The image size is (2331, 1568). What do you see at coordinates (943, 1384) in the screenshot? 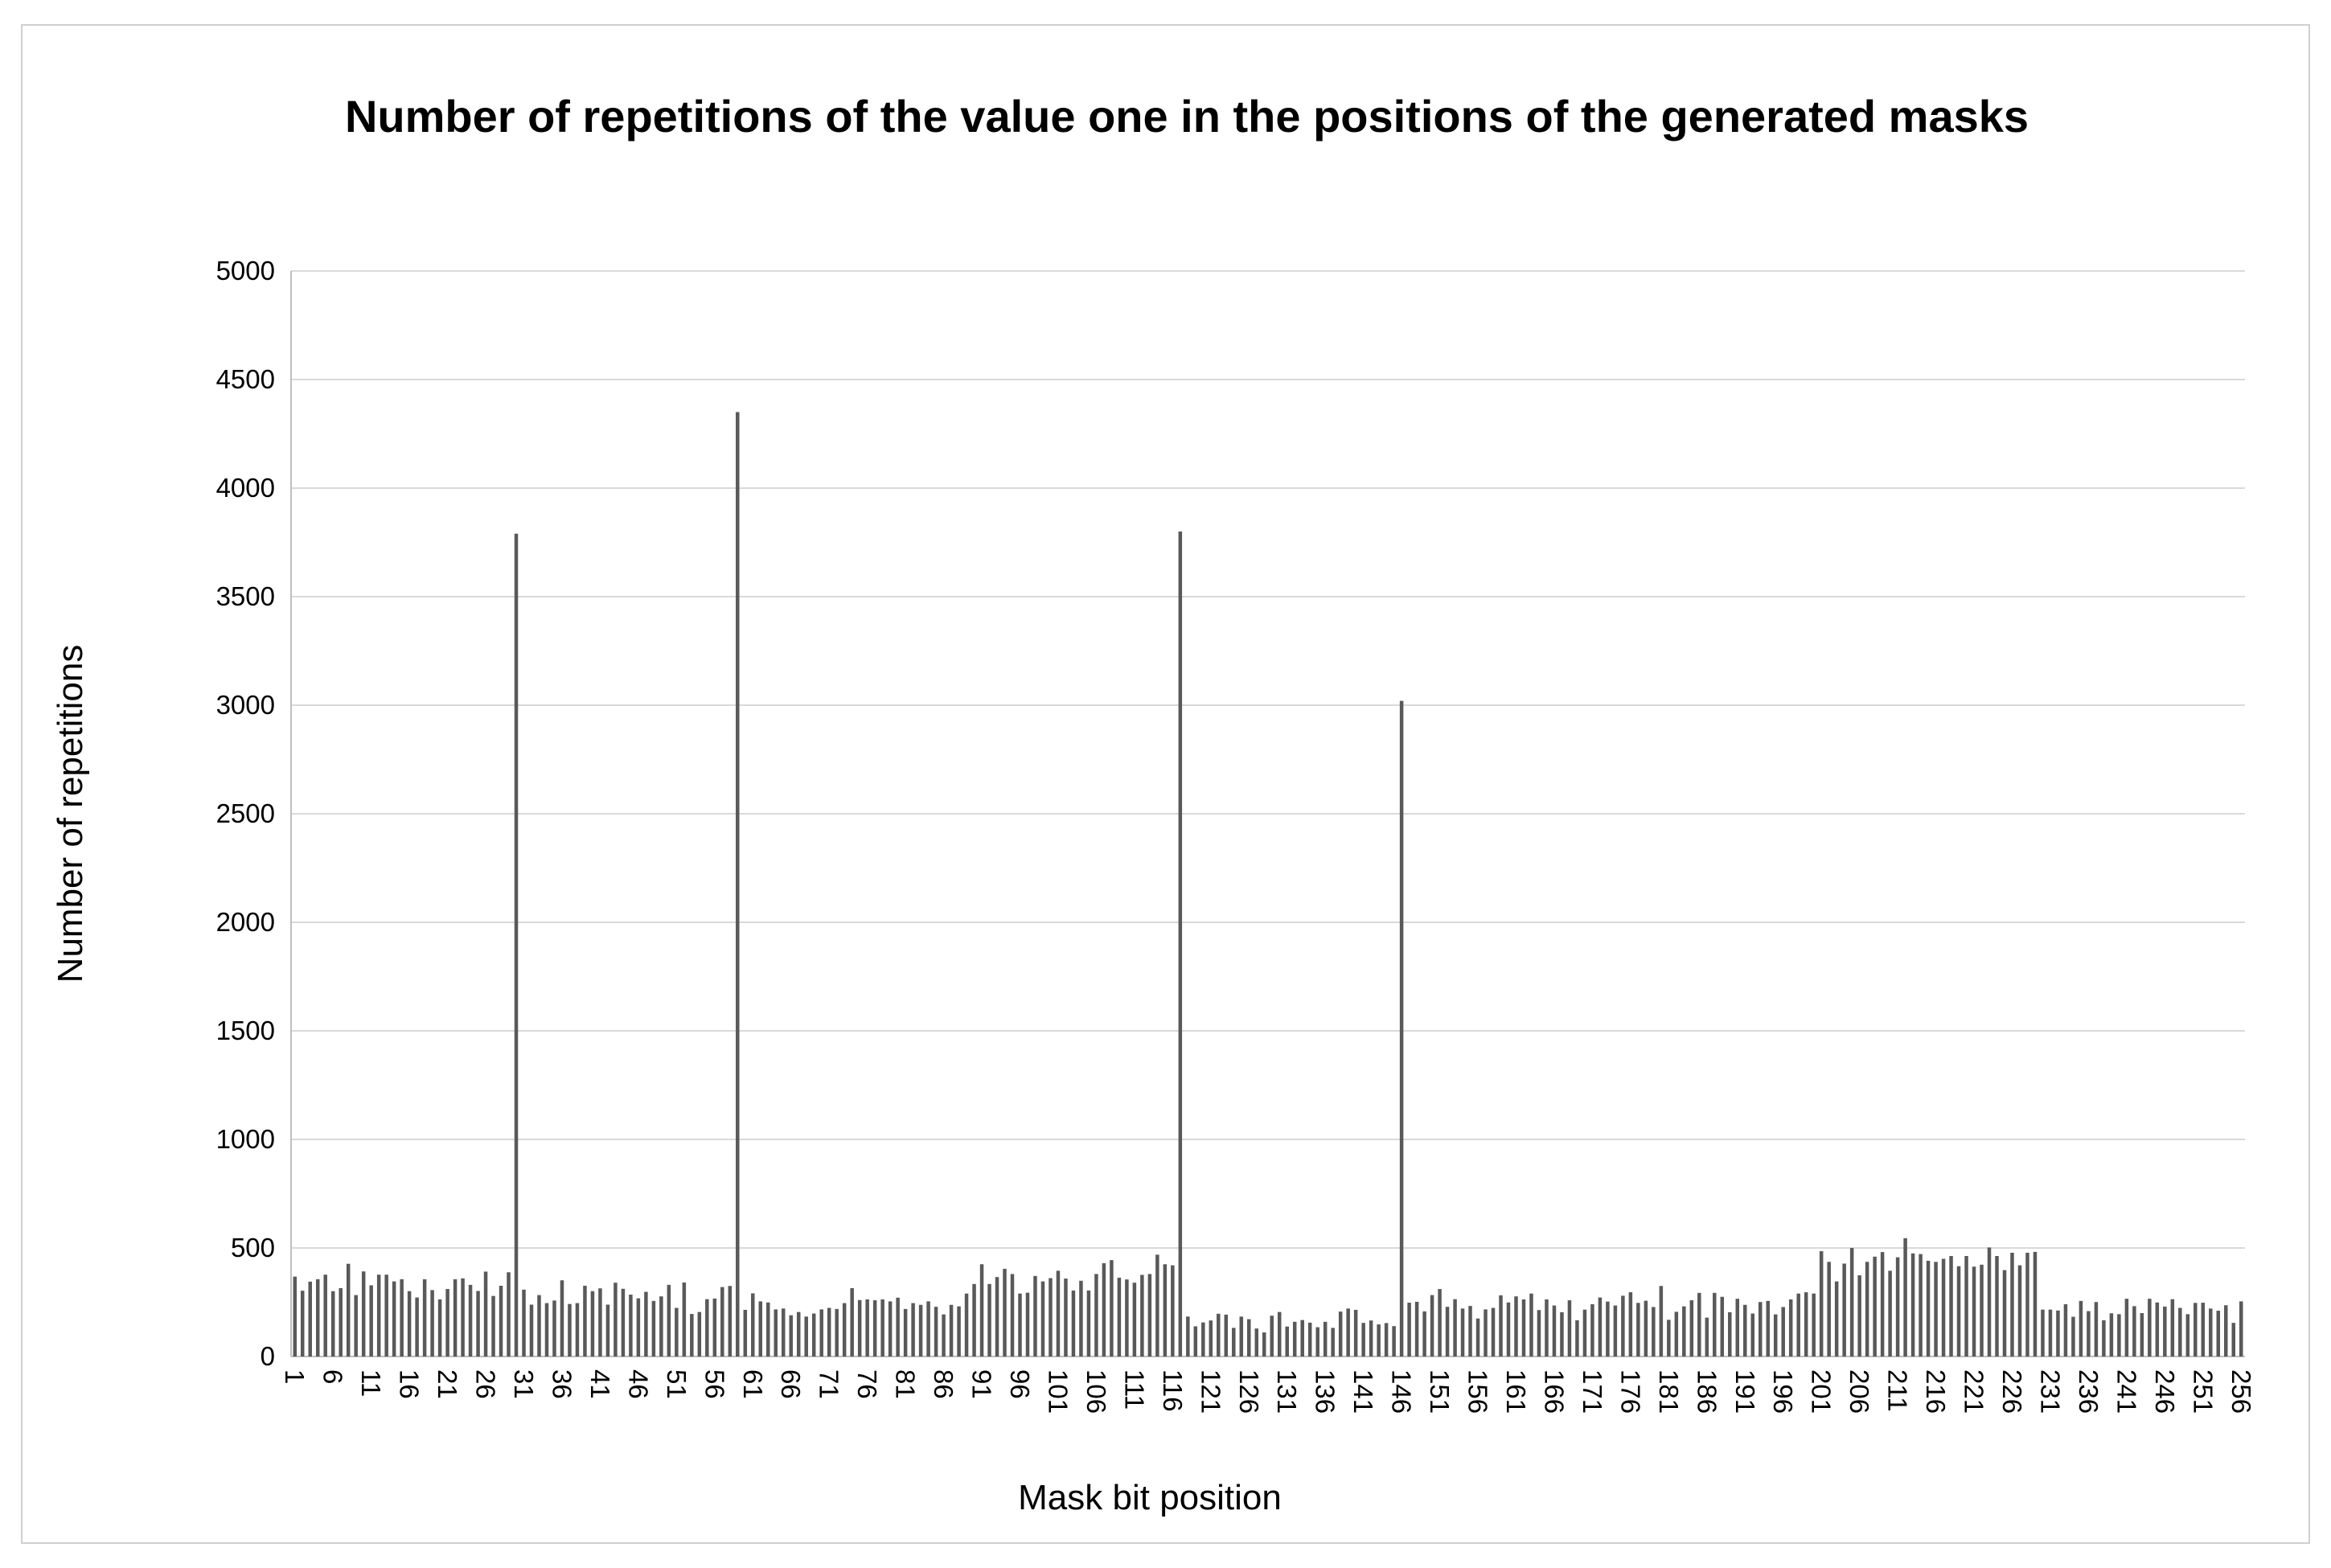
I see `x-tick-label: 86` at bounding box center [943, 1384].